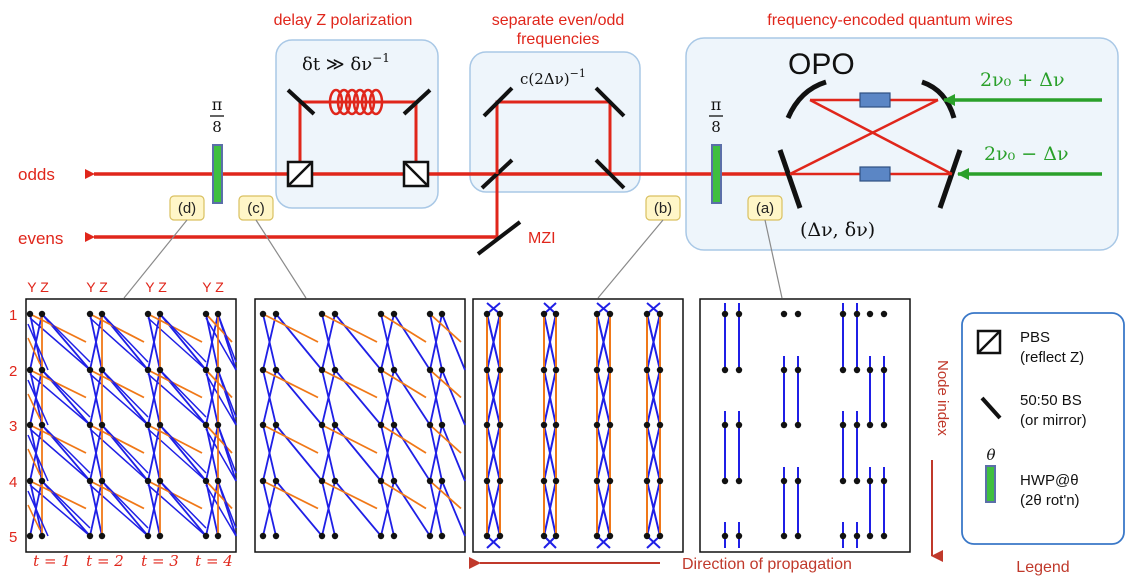  I want to click on hwp-right-icon, so click(716, 174).